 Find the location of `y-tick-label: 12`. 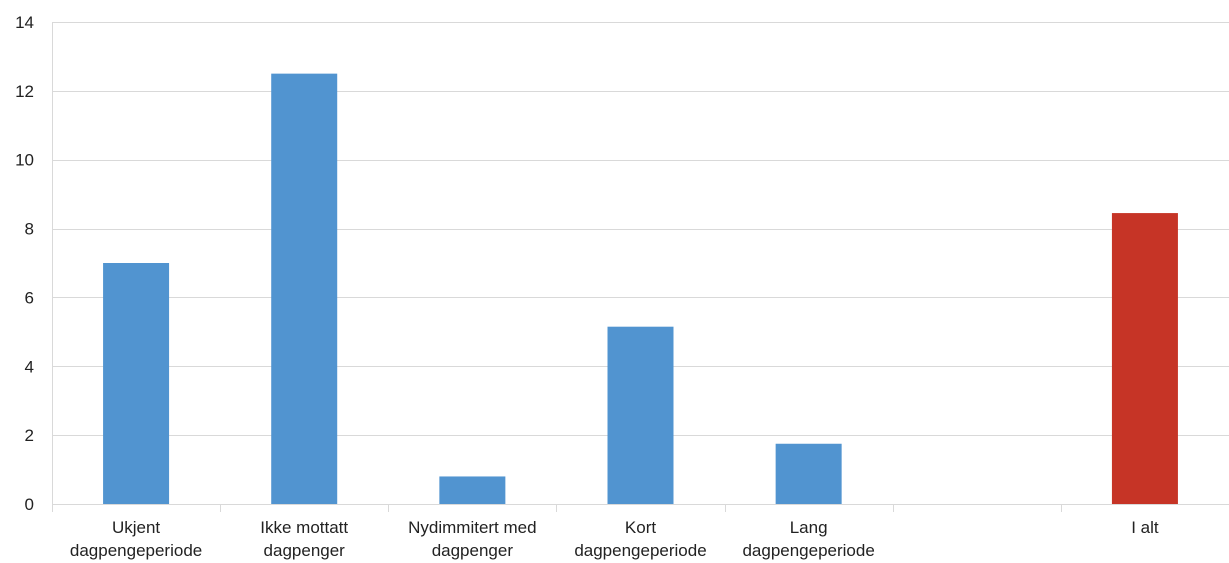

y-tick-label: 12 is located at coordinates (24, 91).